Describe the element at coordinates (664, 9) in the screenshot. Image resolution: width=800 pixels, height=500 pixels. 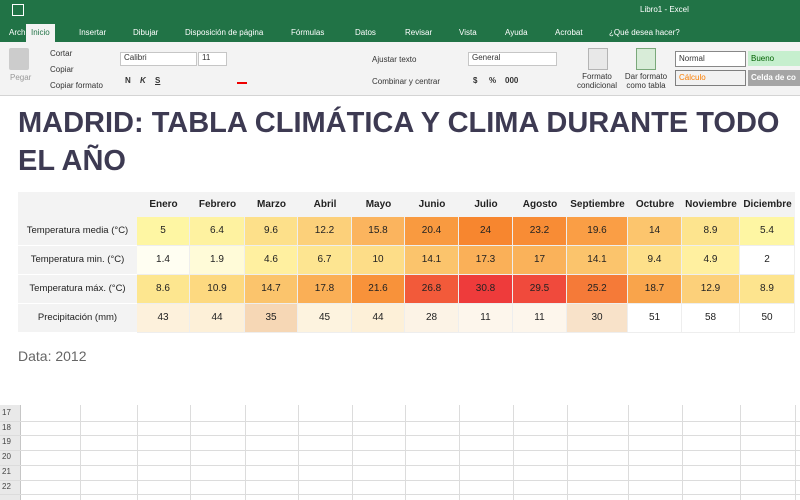
I see `window-title: Libro1 - Excel` at that location.